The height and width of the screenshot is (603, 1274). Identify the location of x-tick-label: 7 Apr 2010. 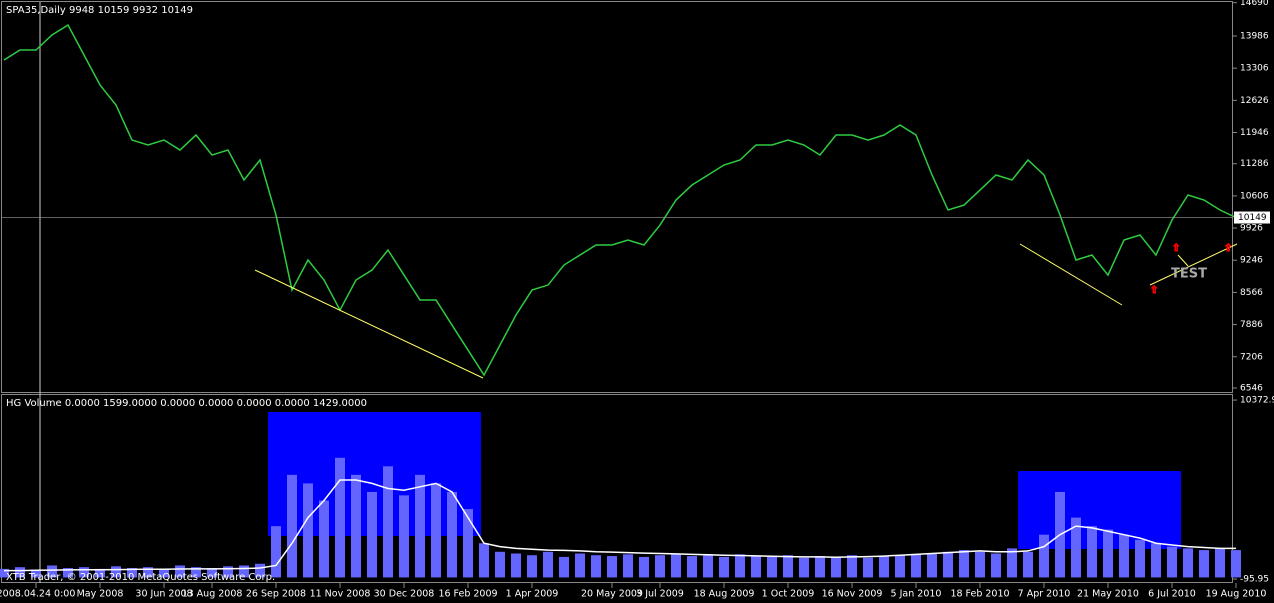
(1044, 594).